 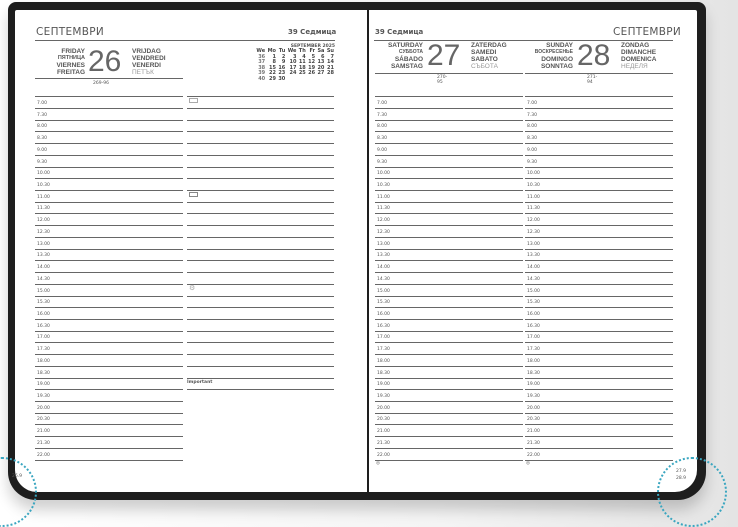 What do you see at coordinates (302, 73) in the screenshot?
I see `calendar-day: 25` at bounding box center [302, 73].